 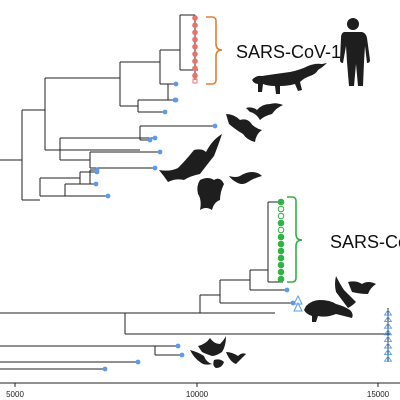 What do you see at coordinates (202, 329) in the screenshot?
I see `lower-blue-tips` at bounding box center [202, 329].